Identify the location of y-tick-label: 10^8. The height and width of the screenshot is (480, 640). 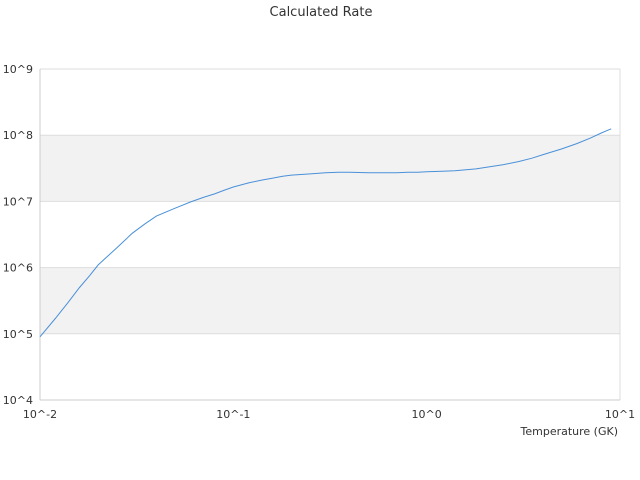
(18, 135).